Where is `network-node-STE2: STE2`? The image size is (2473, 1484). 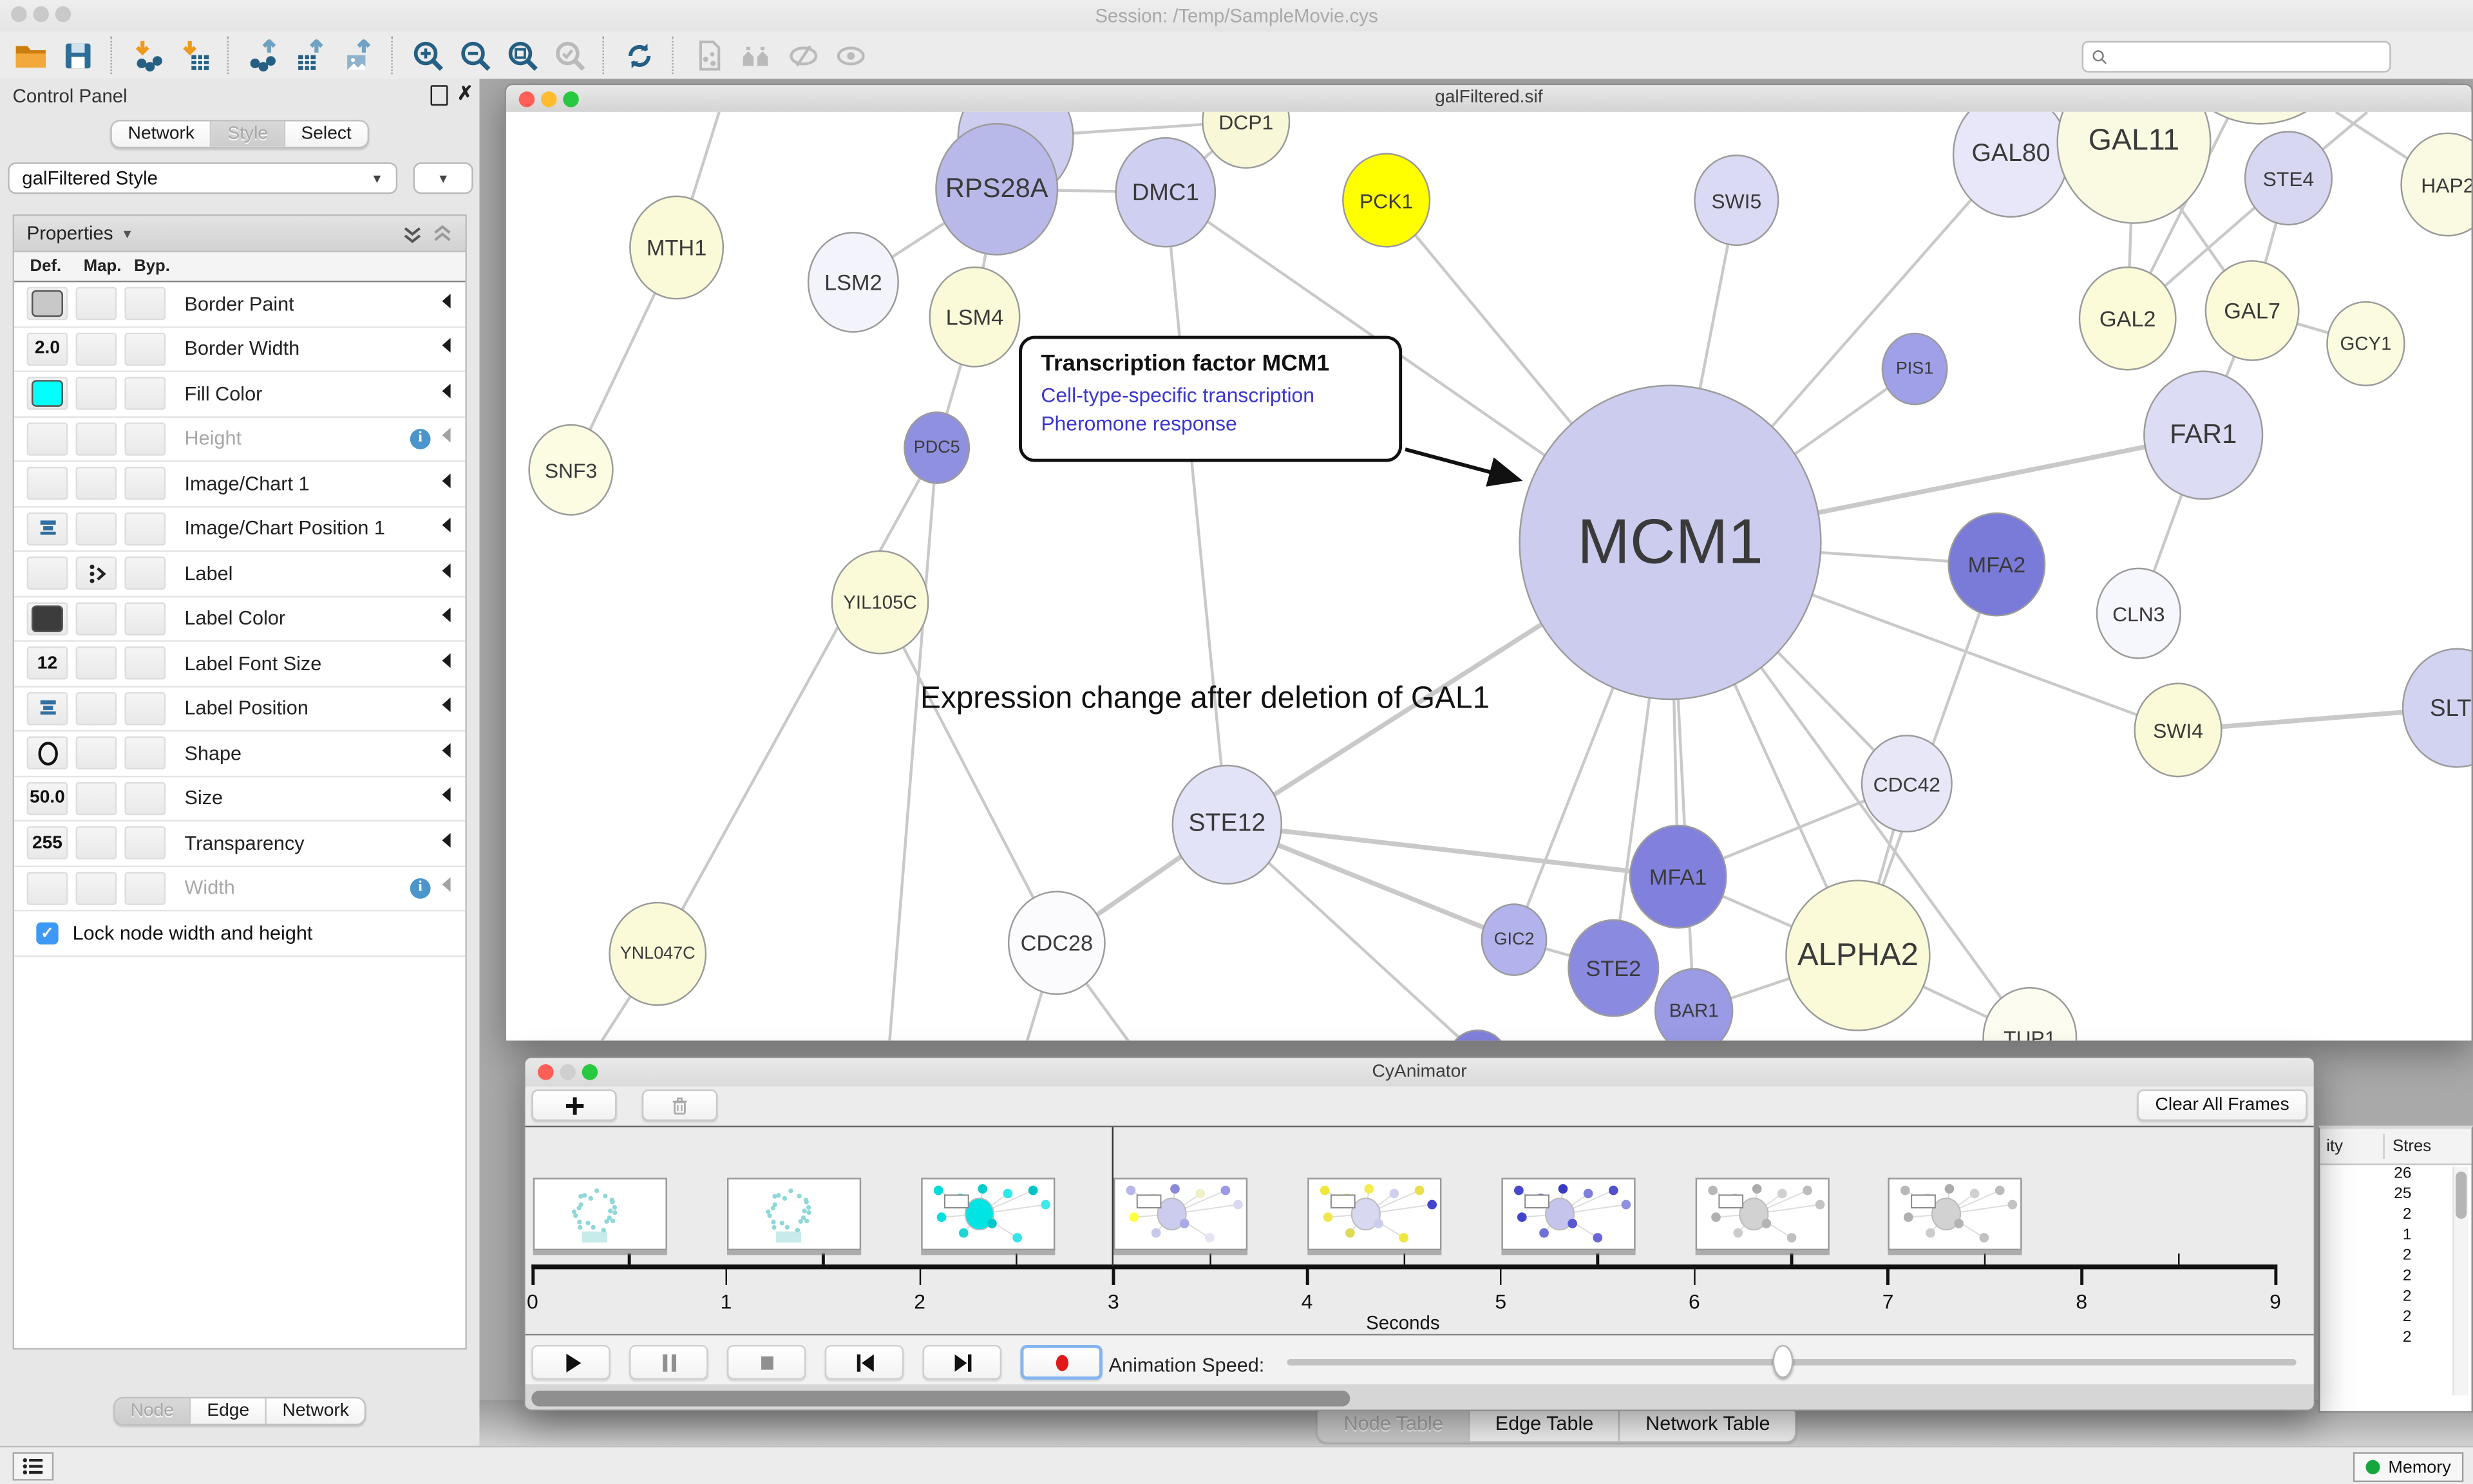 network-node-STE2: STE2 is located at coordinates (1614, 968).